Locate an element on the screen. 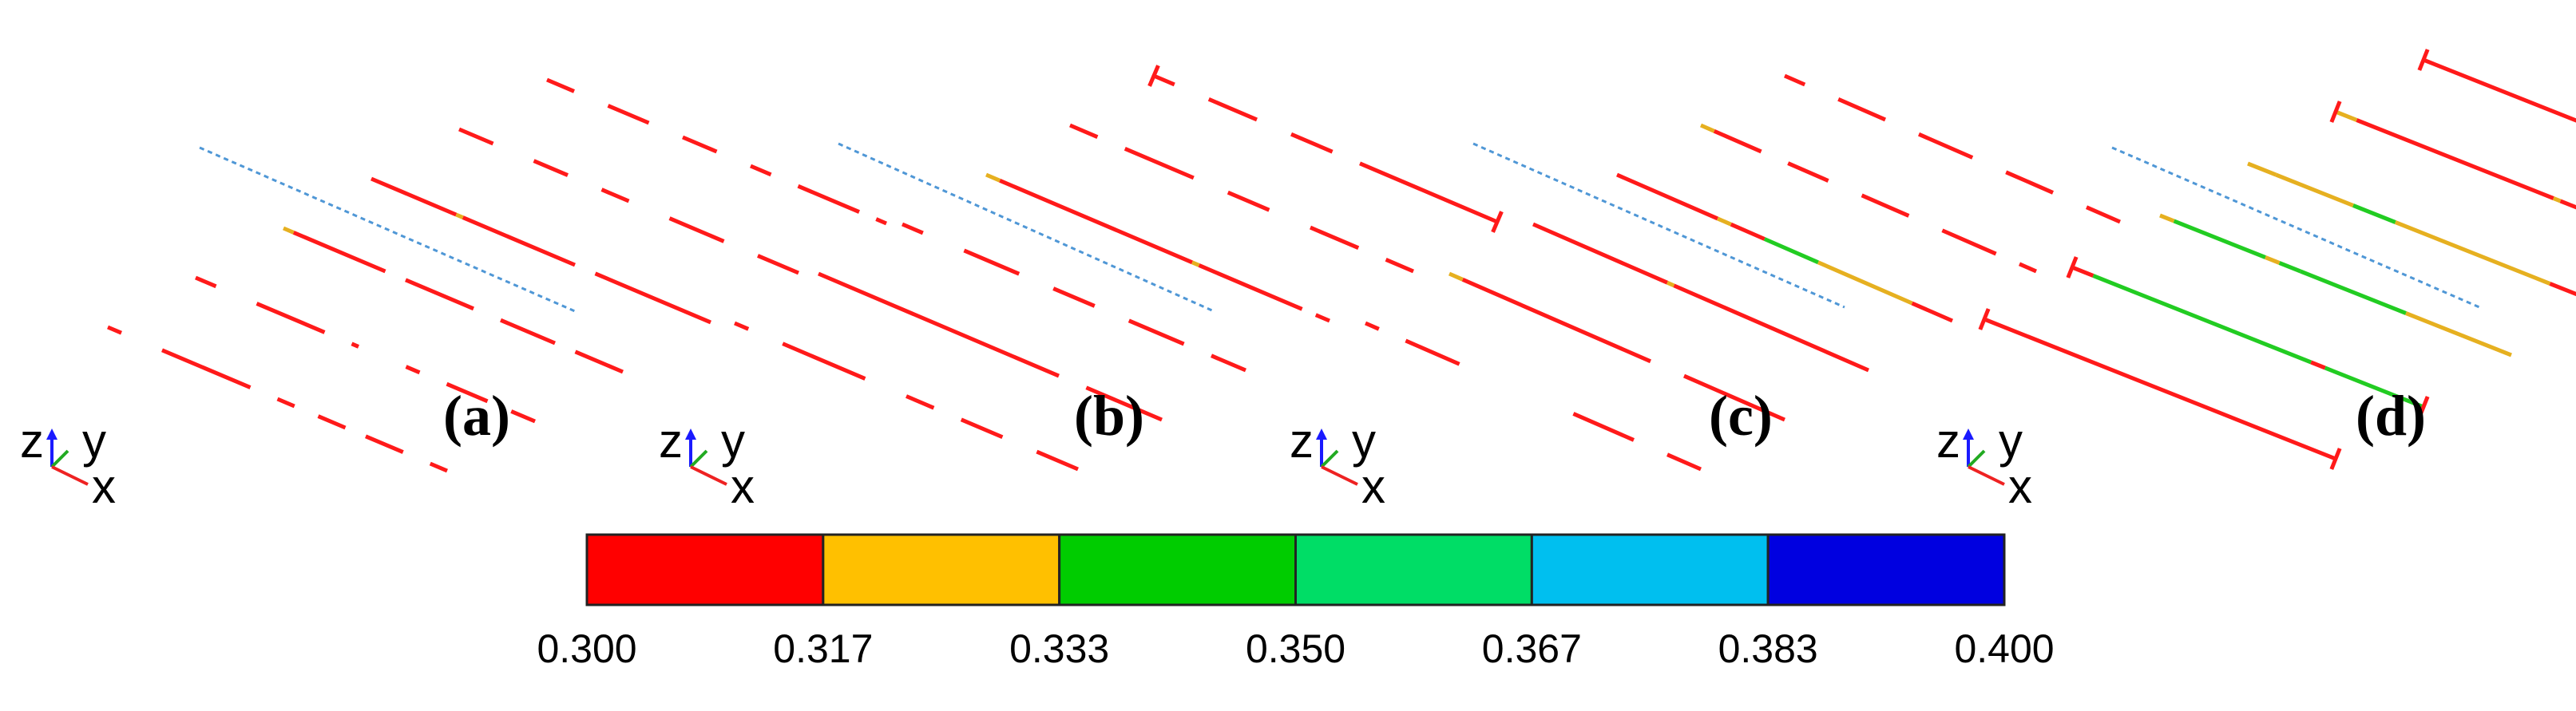 The height and width of the screenshot is (711, 2576). panel-label: (a) is located at coordinates (476, 416).